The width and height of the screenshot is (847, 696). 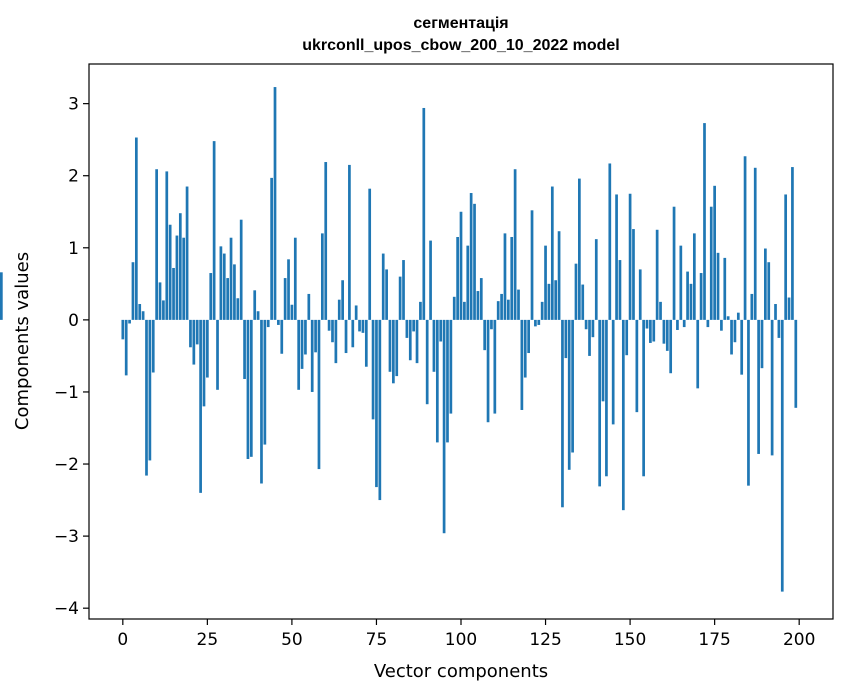 What do you see at coordinates (461, 671) in the screenshot?
I see `x-axis-label: Vector components` at bounding box center [461, 671].